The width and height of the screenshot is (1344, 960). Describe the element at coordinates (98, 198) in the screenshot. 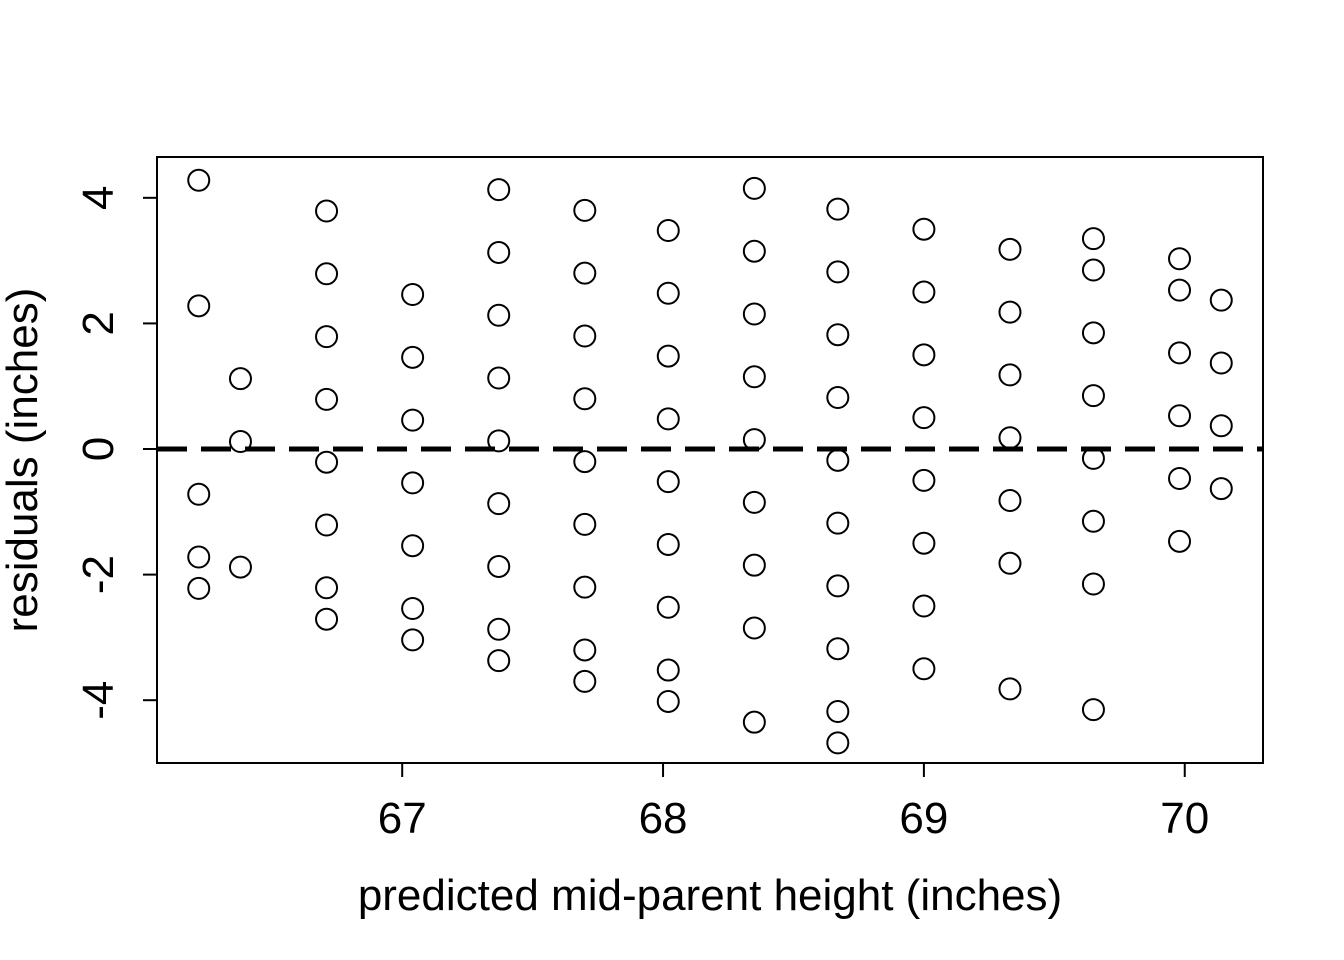

I see `y-tick-label: 4` at that location.